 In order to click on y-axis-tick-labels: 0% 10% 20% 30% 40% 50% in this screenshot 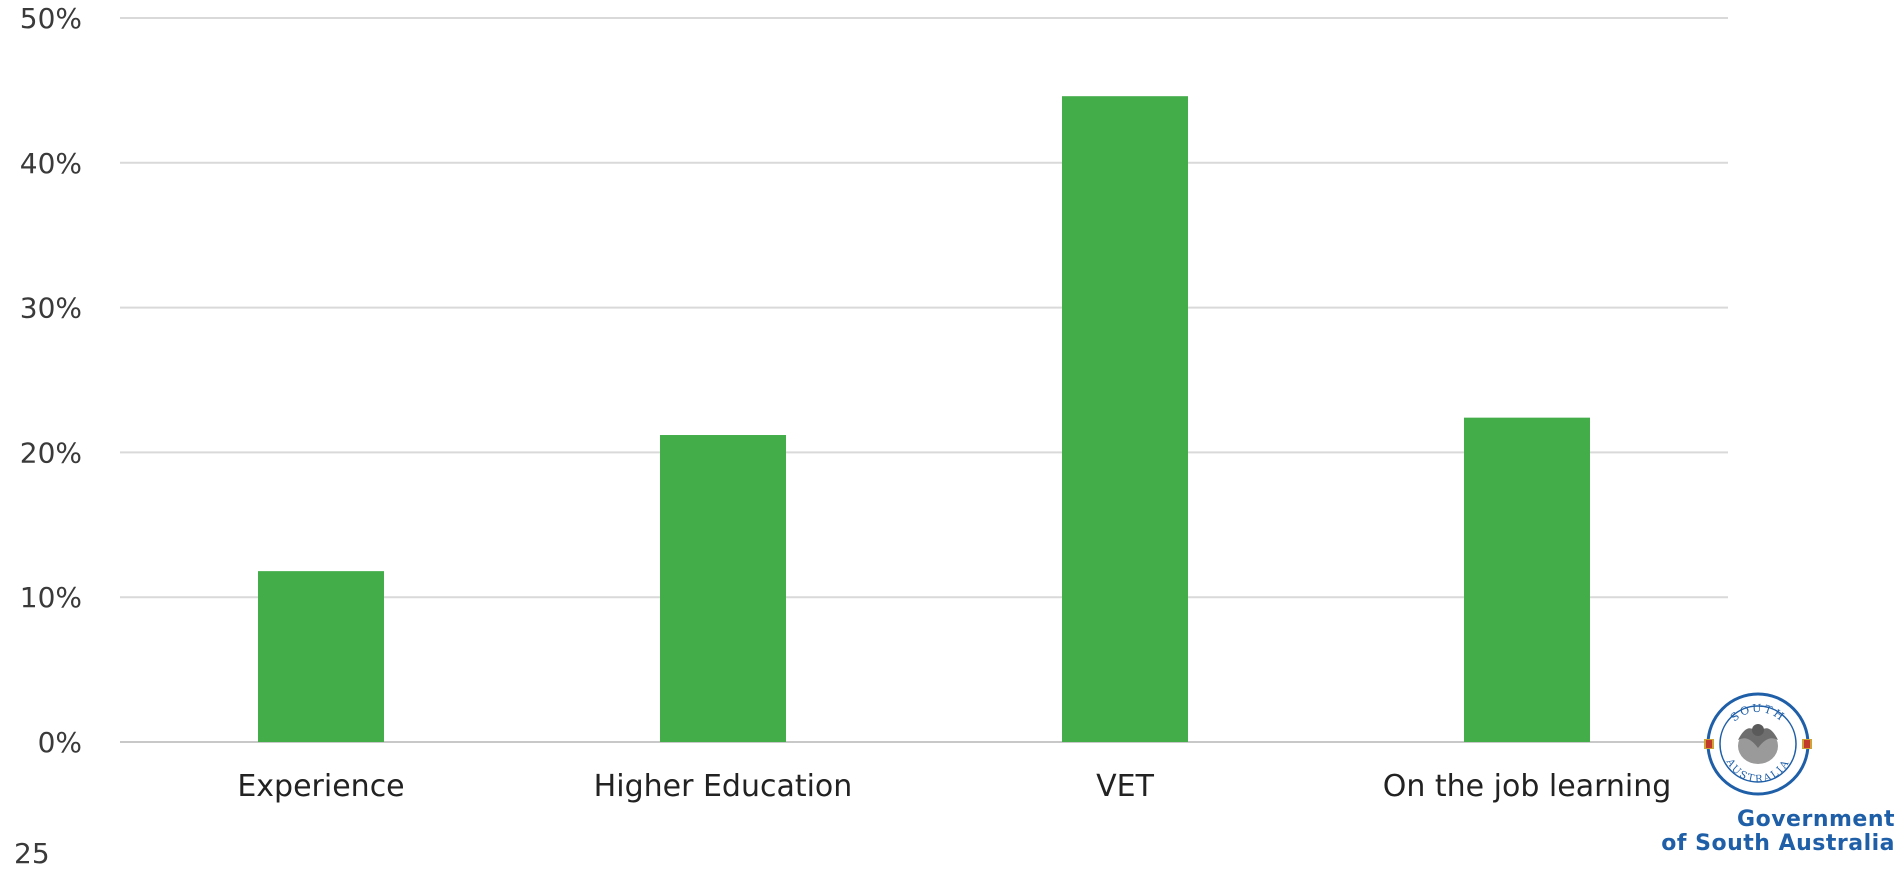, I will do `click(51, 380)`.